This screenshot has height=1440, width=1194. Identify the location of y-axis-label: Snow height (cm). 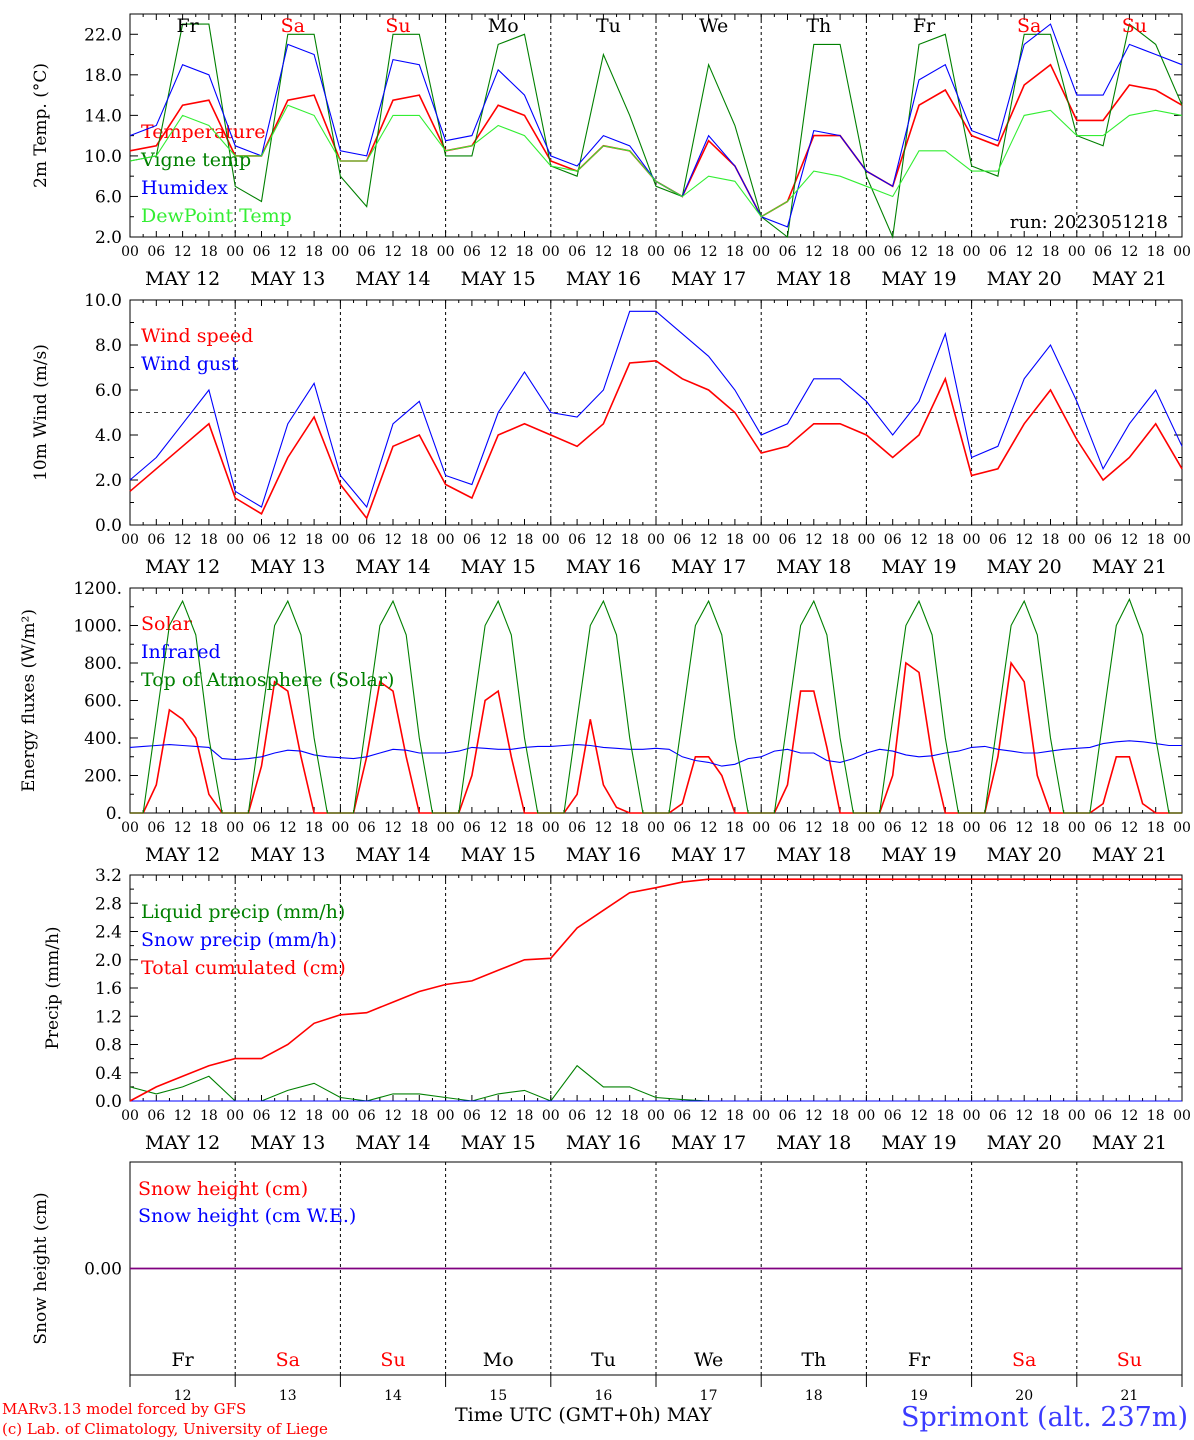
(41, 1268).